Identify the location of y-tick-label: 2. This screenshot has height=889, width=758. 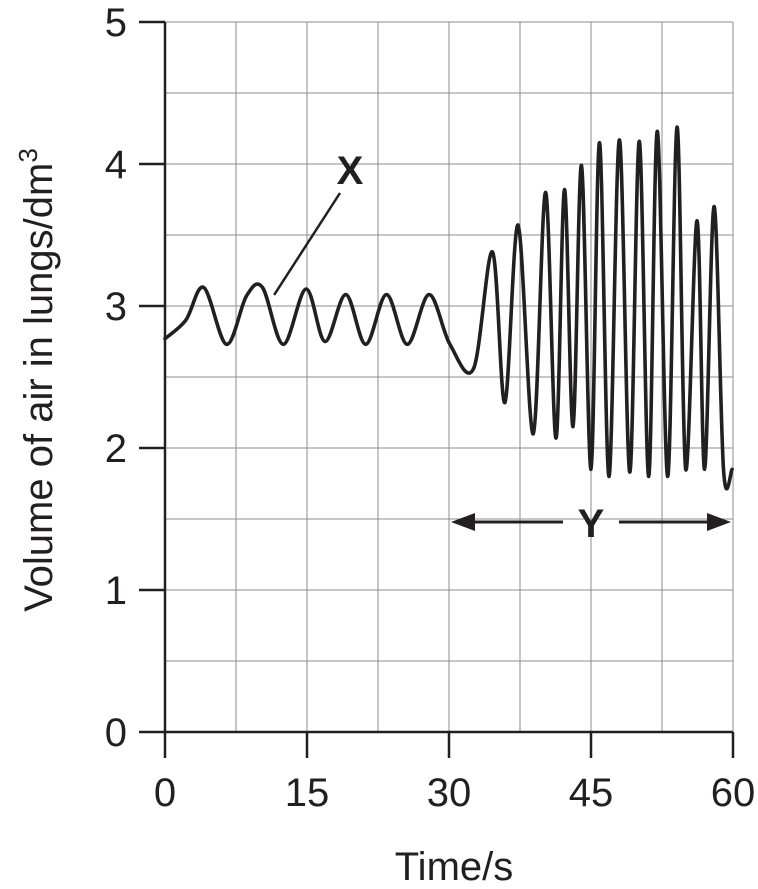
(116, 449).